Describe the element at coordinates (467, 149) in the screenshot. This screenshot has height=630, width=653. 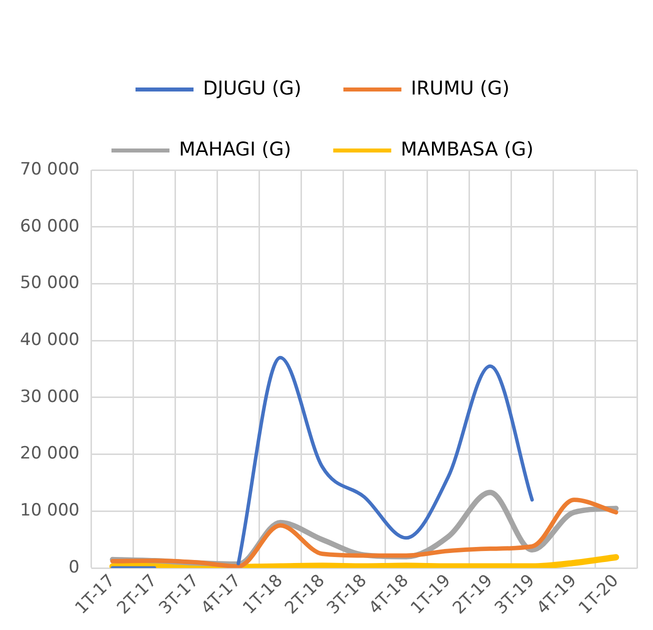
I see `legend-label: MAMBASA (G)` at that location.